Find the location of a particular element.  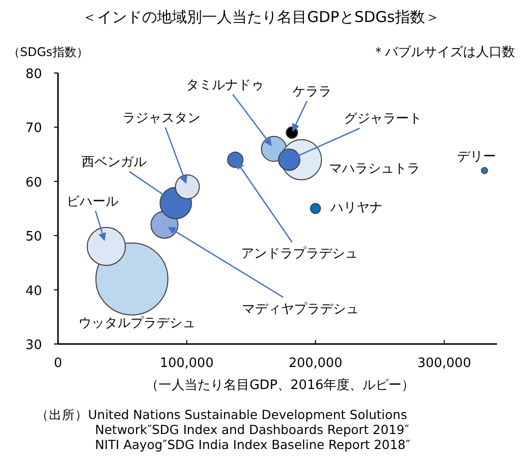

title: ＜インドの地域別一人当たり名目GDPとSDGs指数＞ is located at coordinates (261, 17).